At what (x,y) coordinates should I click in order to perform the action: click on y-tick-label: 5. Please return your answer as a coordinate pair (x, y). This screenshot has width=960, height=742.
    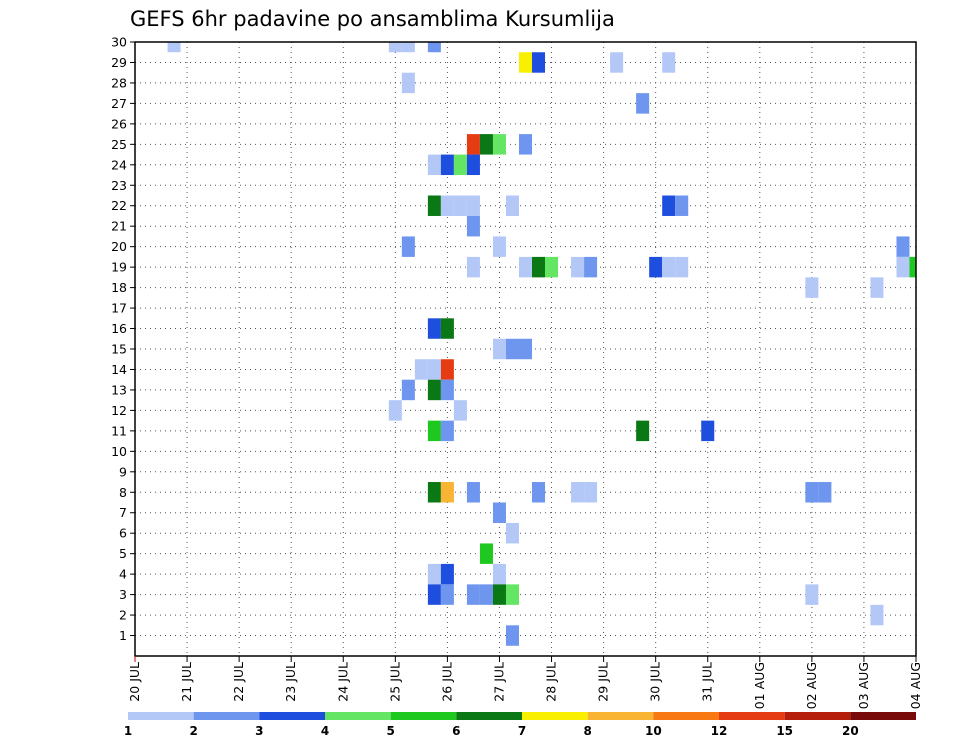
    Looking at the image, I should click on (123, 553).